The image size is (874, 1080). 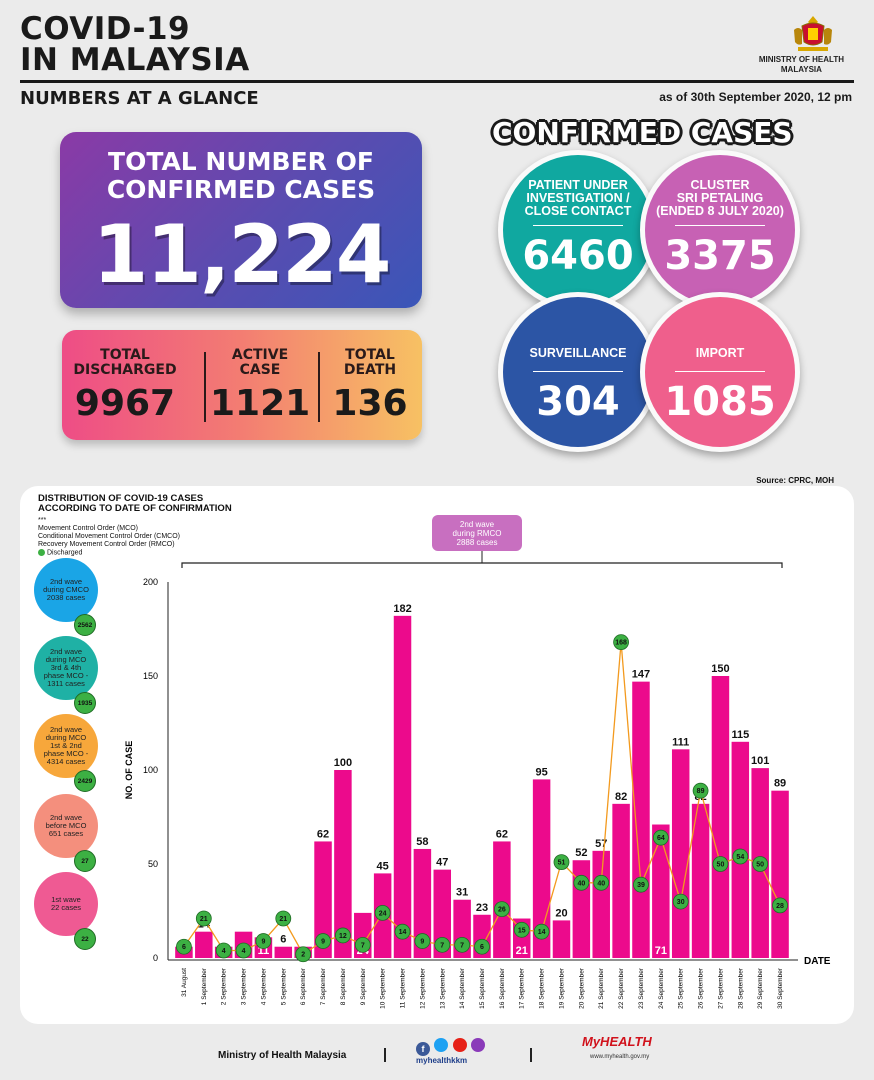 What do you see at coordinates (323, 986) in the screenshot?
I see `x-tick-label: 7 September` at bounding box center [323, 986].